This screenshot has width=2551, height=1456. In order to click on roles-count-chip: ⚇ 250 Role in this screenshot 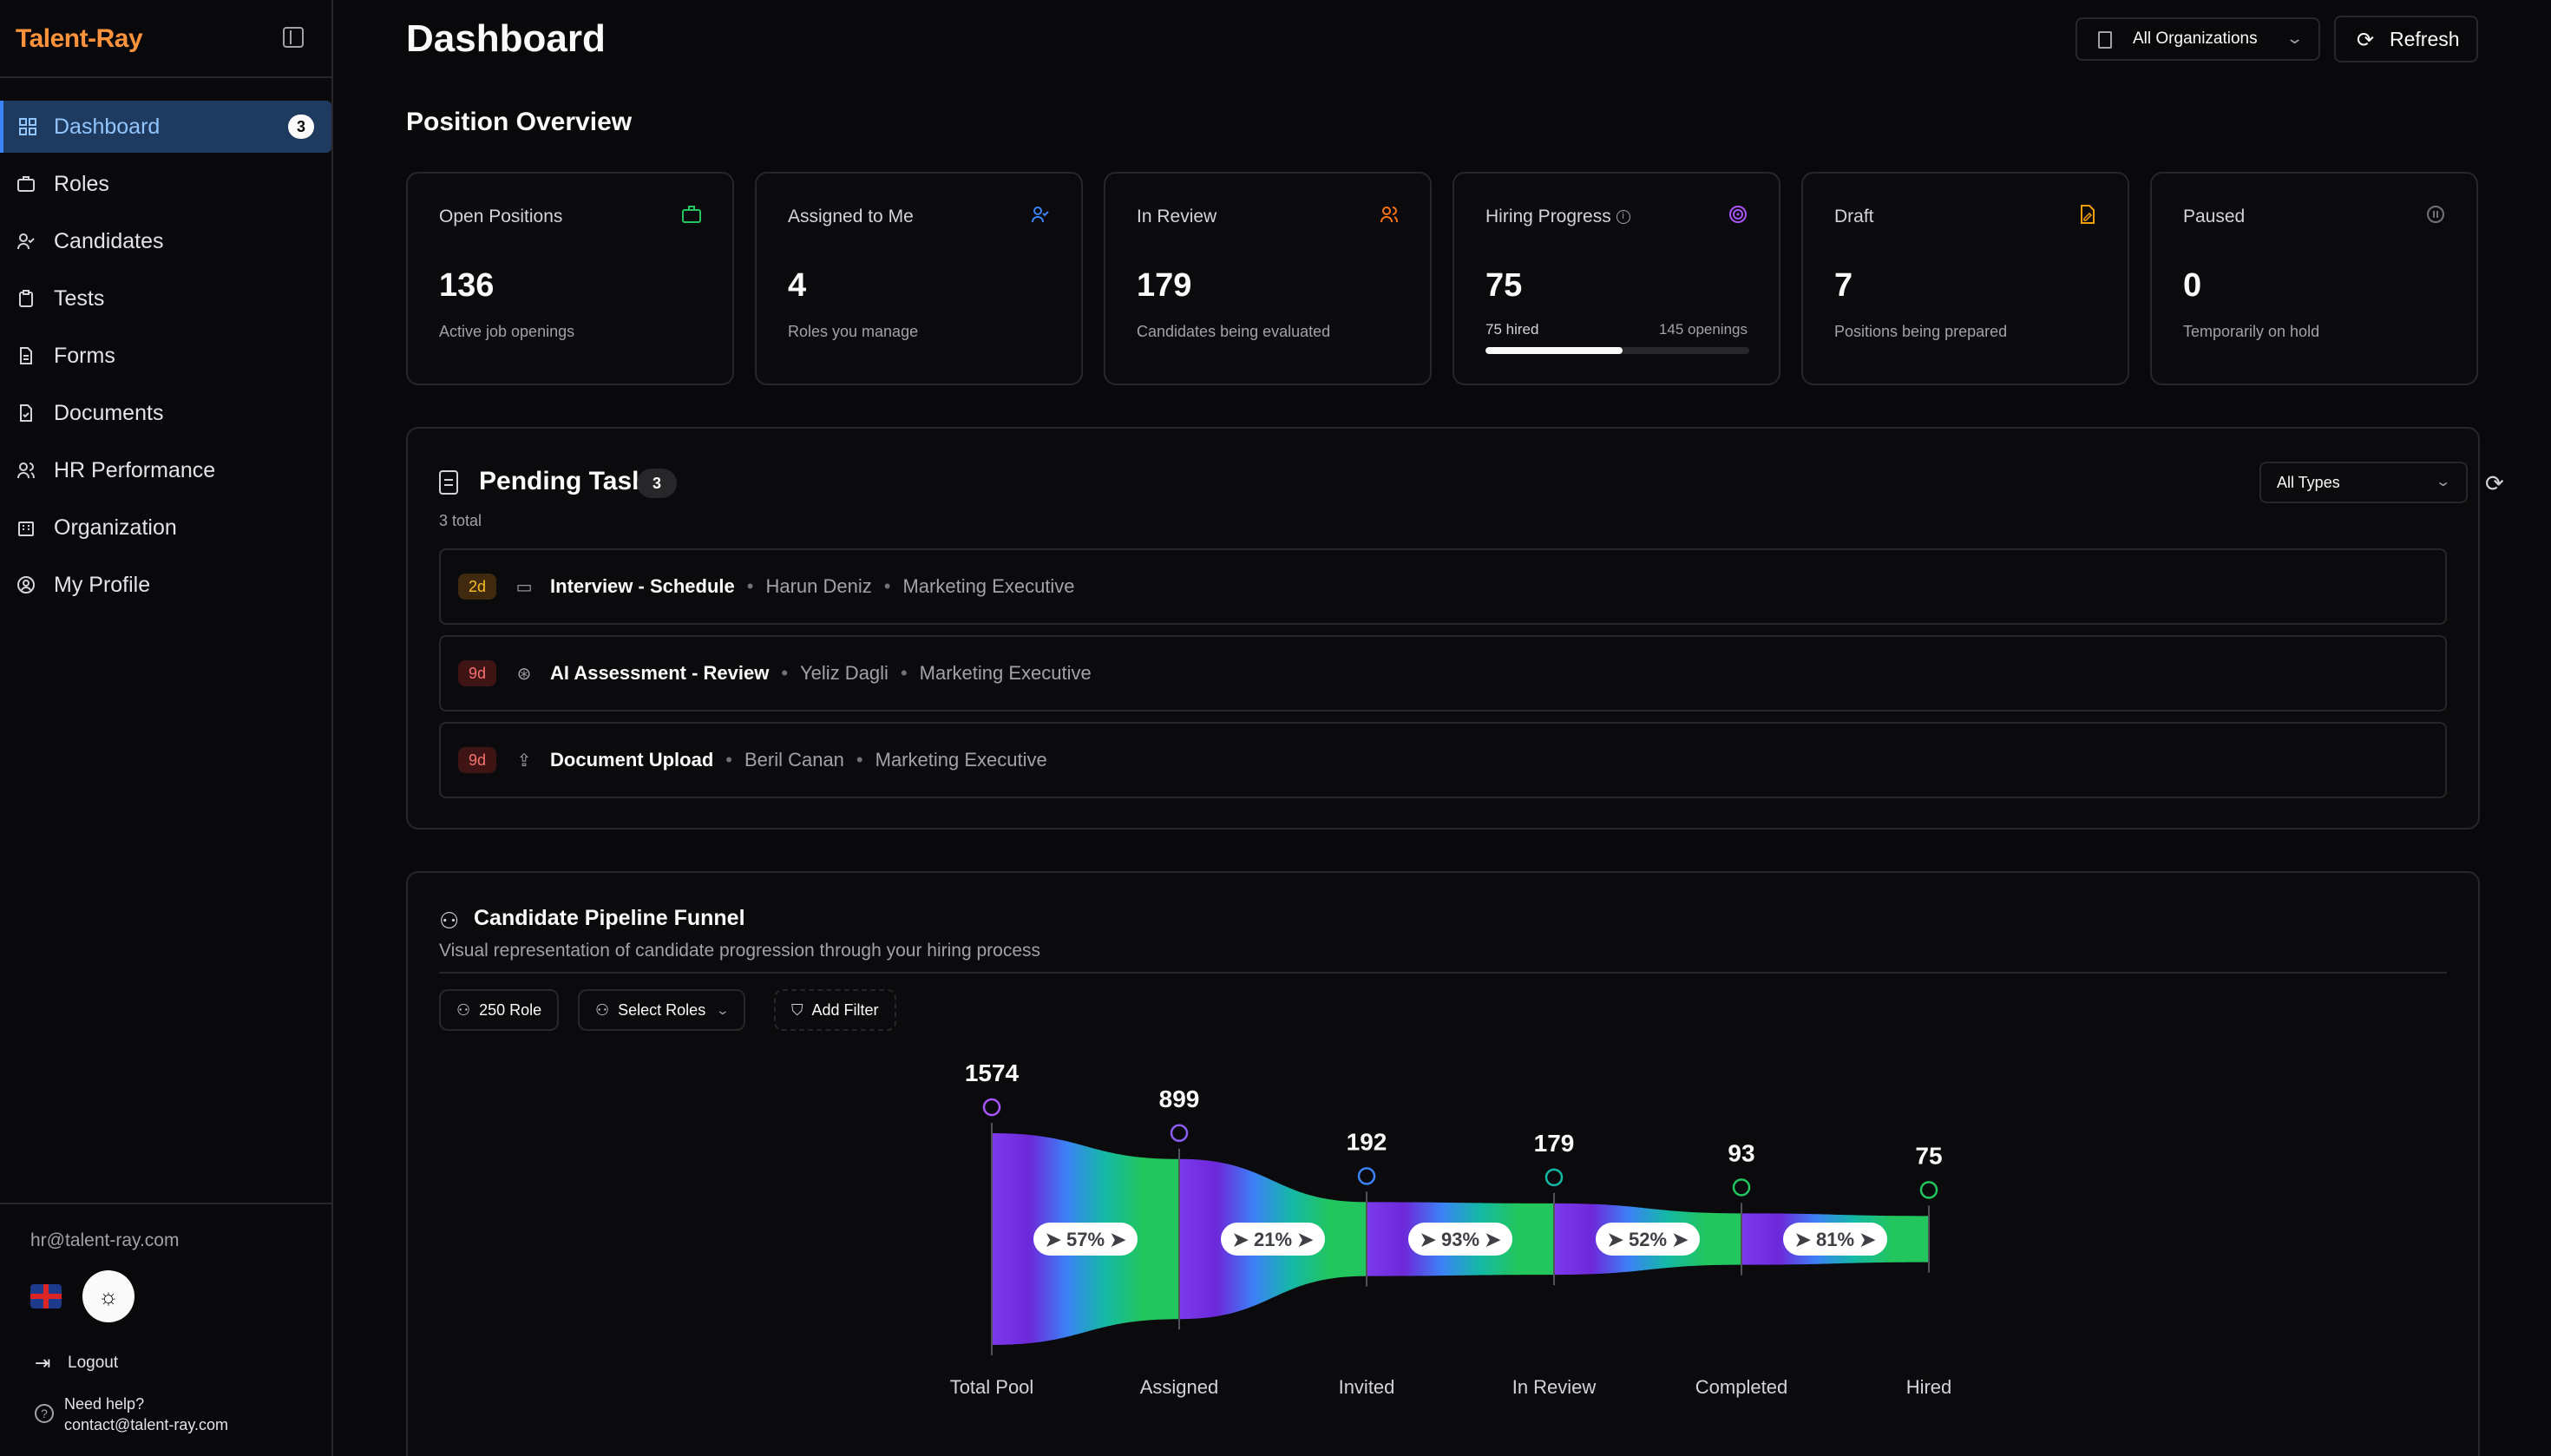, I will do `click(499, 1010)`.